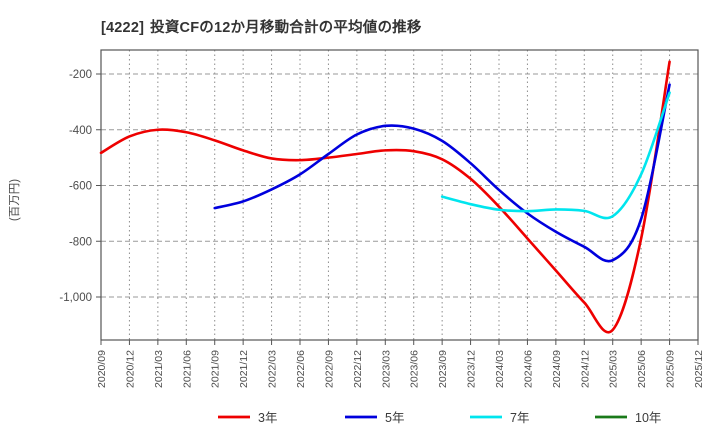 This screenshot has height=440, width=720. What do you see at coordinates (500, 369) in the screenshot?
I see `x-tick-label: 2024/03` at bounding box center [500, 369].